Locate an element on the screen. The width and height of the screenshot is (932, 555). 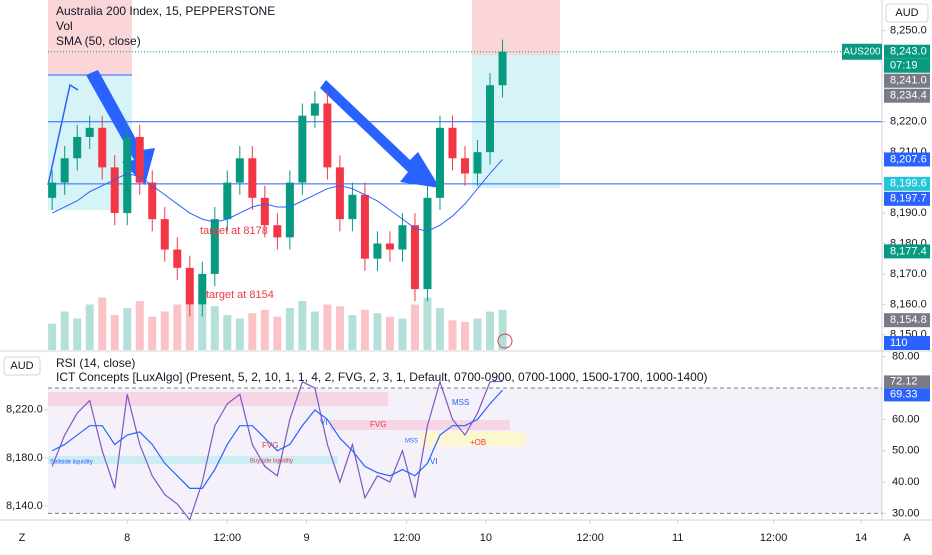
price-badge-label: 8,197.7 is located at coordinates (908, 199).